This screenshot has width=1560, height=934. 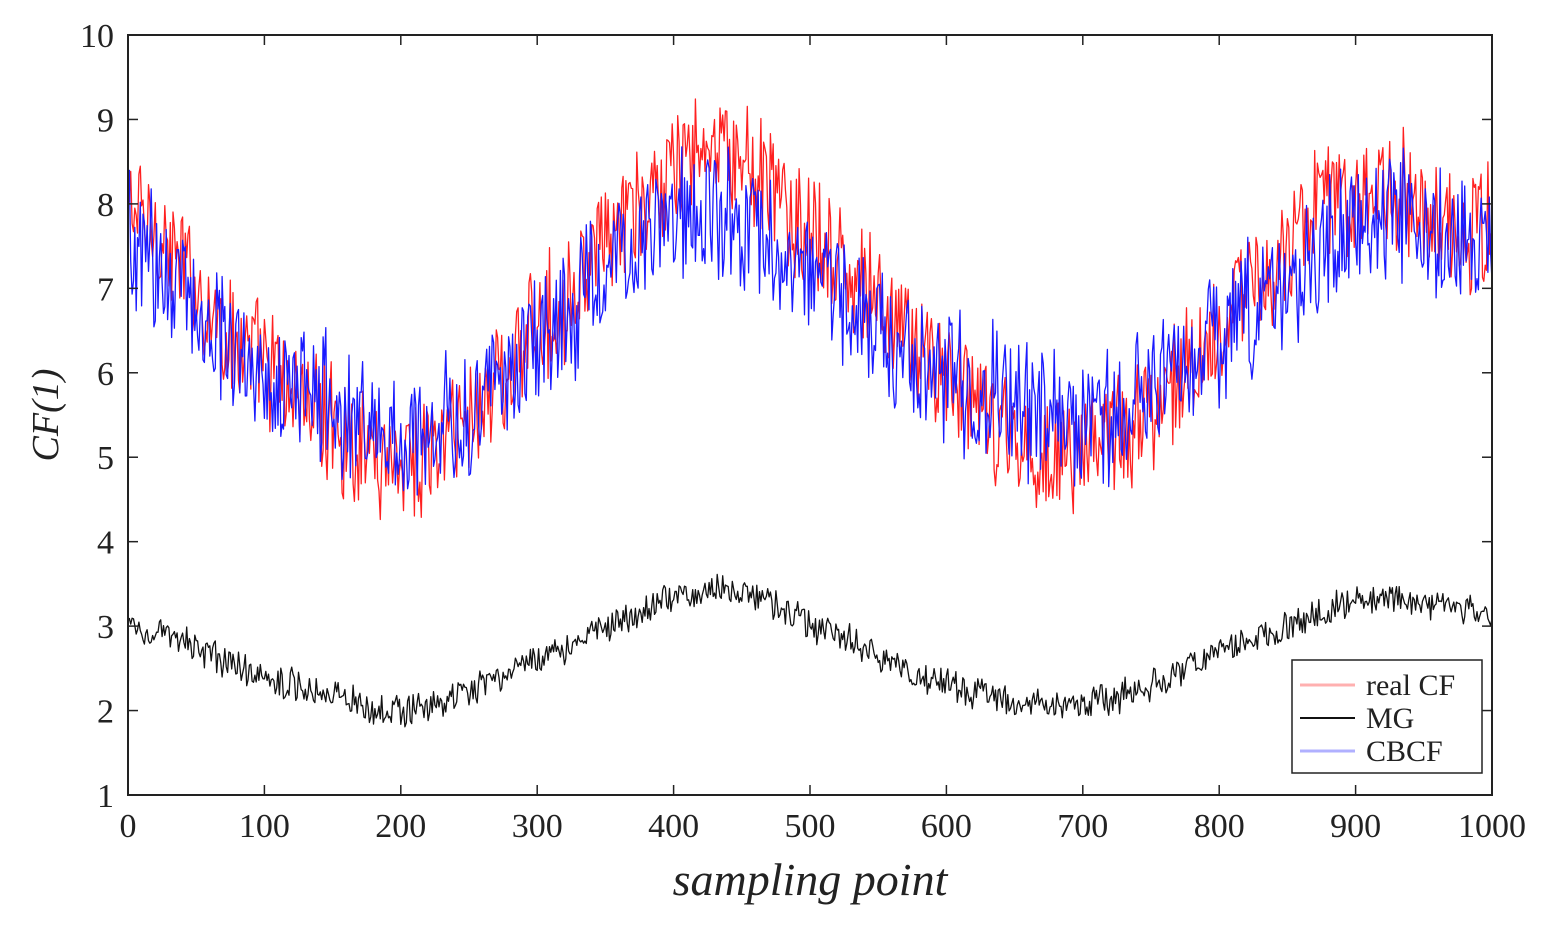 I want to click on x-tick-label: 900, so click(x=1355, y=826).